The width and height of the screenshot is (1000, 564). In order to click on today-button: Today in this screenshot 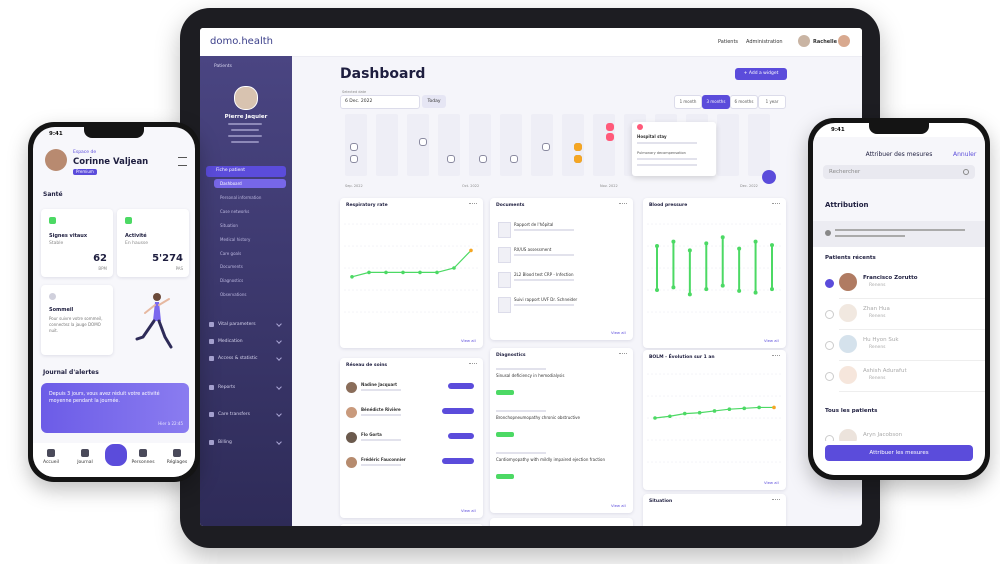, I will do `click(434, 101)`.